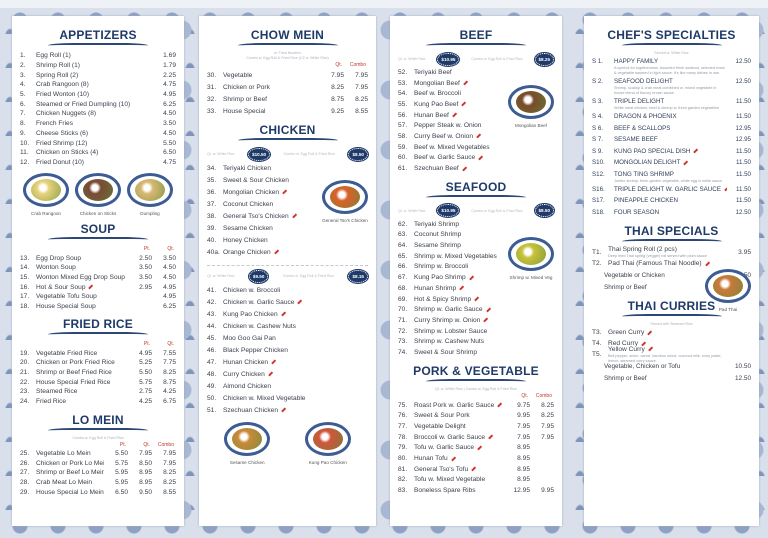 The height and width of the screenshot is (538, 768). I want to click on menu-item: 7. Chicken Nuggets (8) 4.50, so click(98, 114).